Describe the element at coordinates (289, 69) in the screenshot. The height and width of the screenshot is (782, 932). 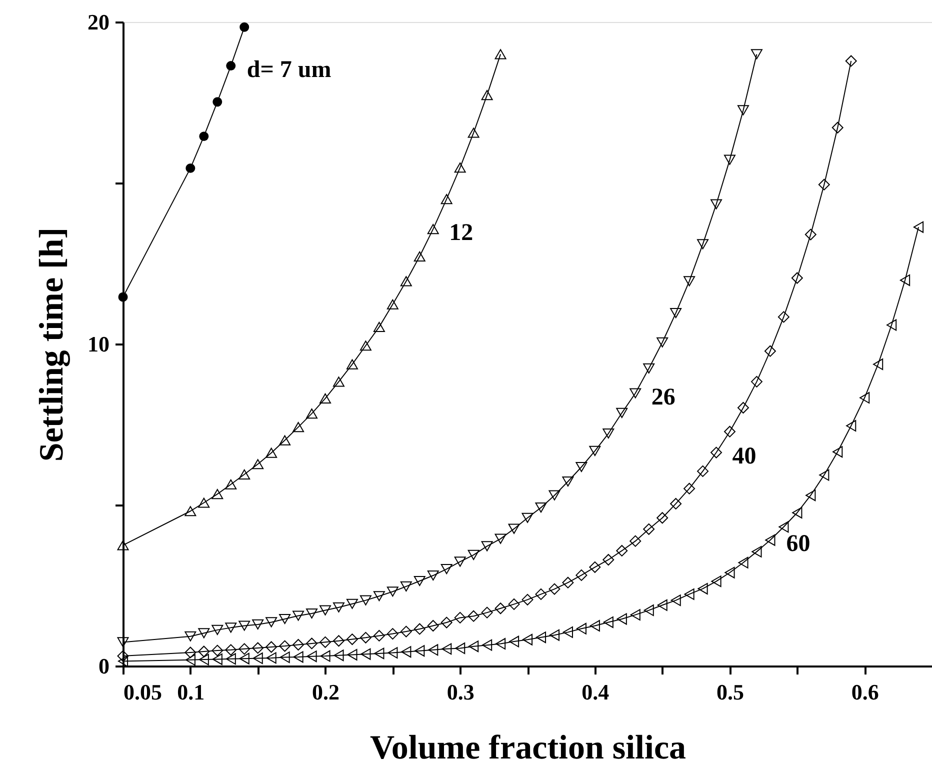
I see `series-label: d= 7 um` at that location.